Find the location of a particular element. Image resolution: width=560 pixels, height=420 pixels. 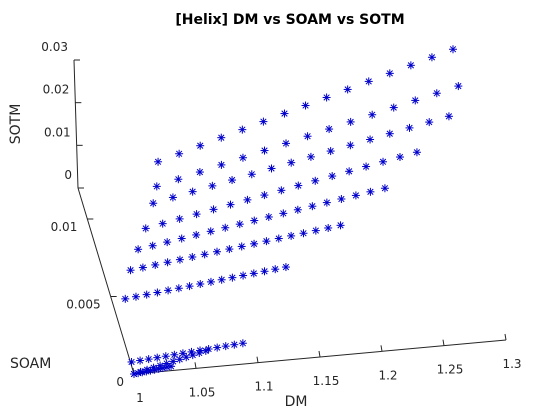

z-tick-label: 0 is located at coordinates (68, 175).